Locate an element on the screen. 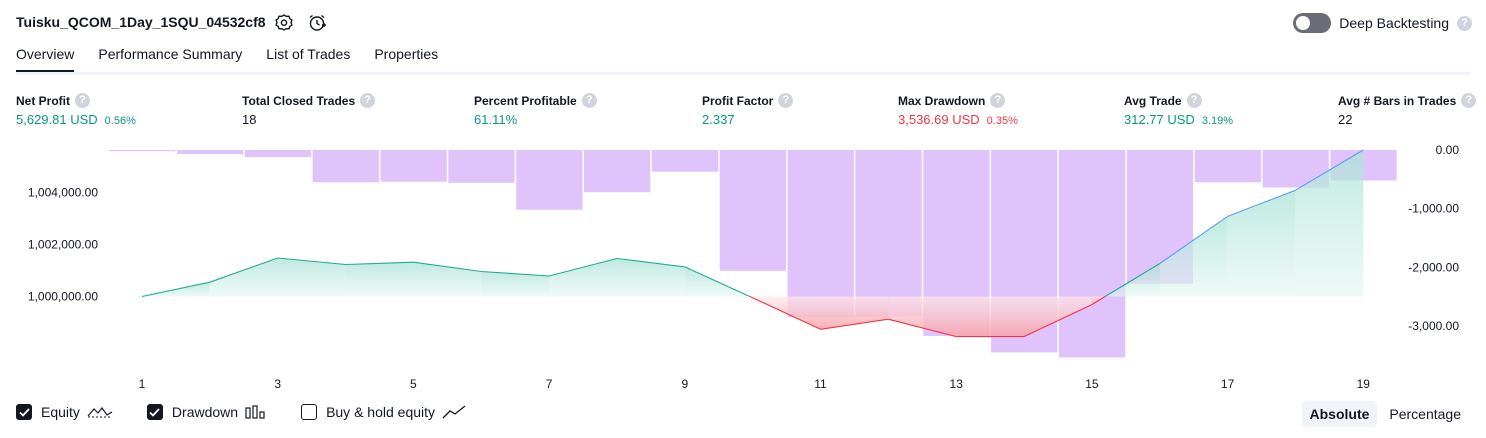 The image size is (1486, 438). right-axis-tick-label: -2,000.00 is located at coordinates (1433, 267).